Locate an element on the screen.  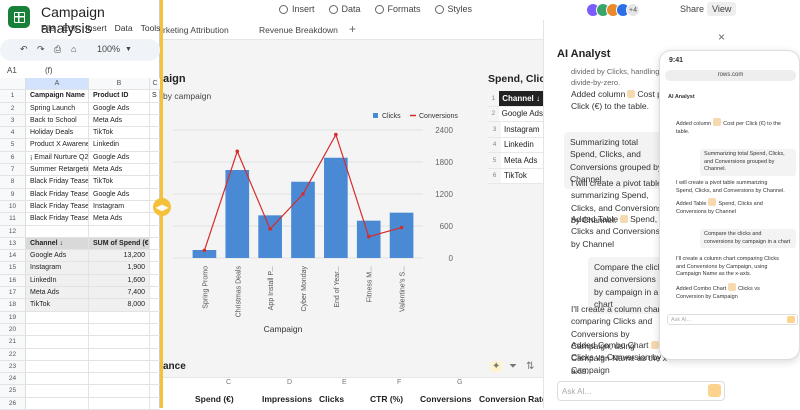
column-header: Impressions is located at coordinates (287, 399).